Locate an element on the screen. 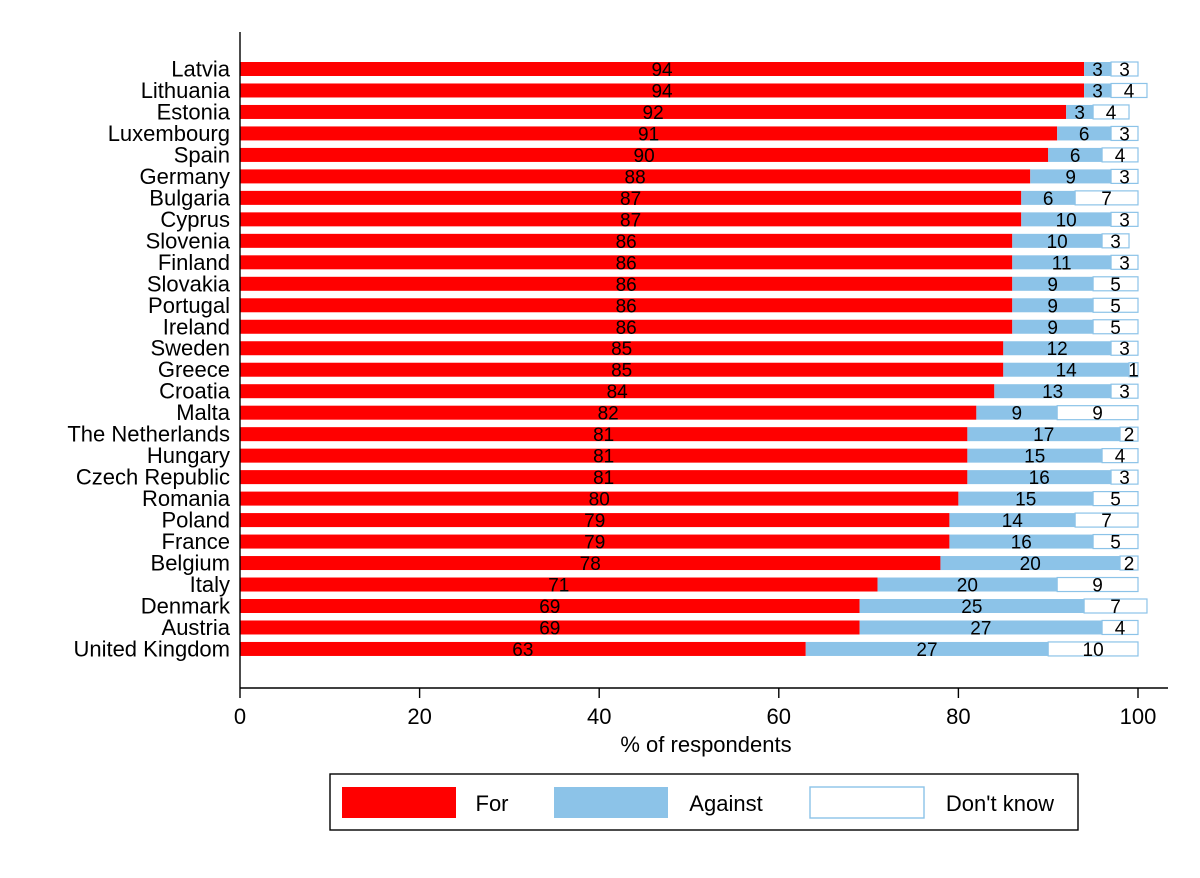  value-label-latvia-against: 3 is located at coordinates (1097, 70).